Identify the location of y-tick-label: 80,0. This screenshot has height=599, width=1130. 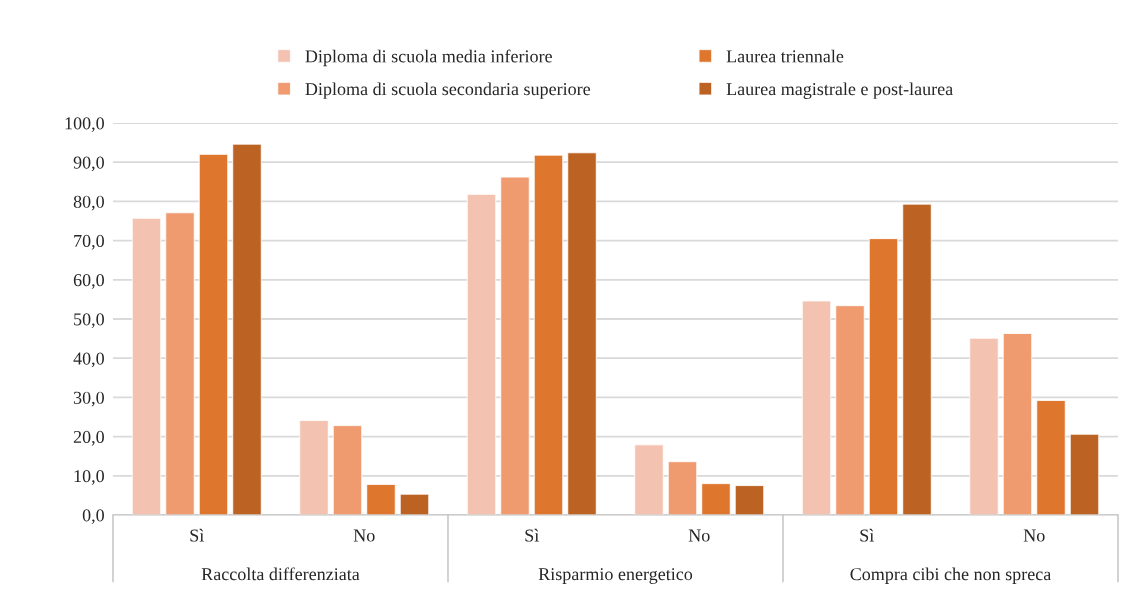
(88, 203).